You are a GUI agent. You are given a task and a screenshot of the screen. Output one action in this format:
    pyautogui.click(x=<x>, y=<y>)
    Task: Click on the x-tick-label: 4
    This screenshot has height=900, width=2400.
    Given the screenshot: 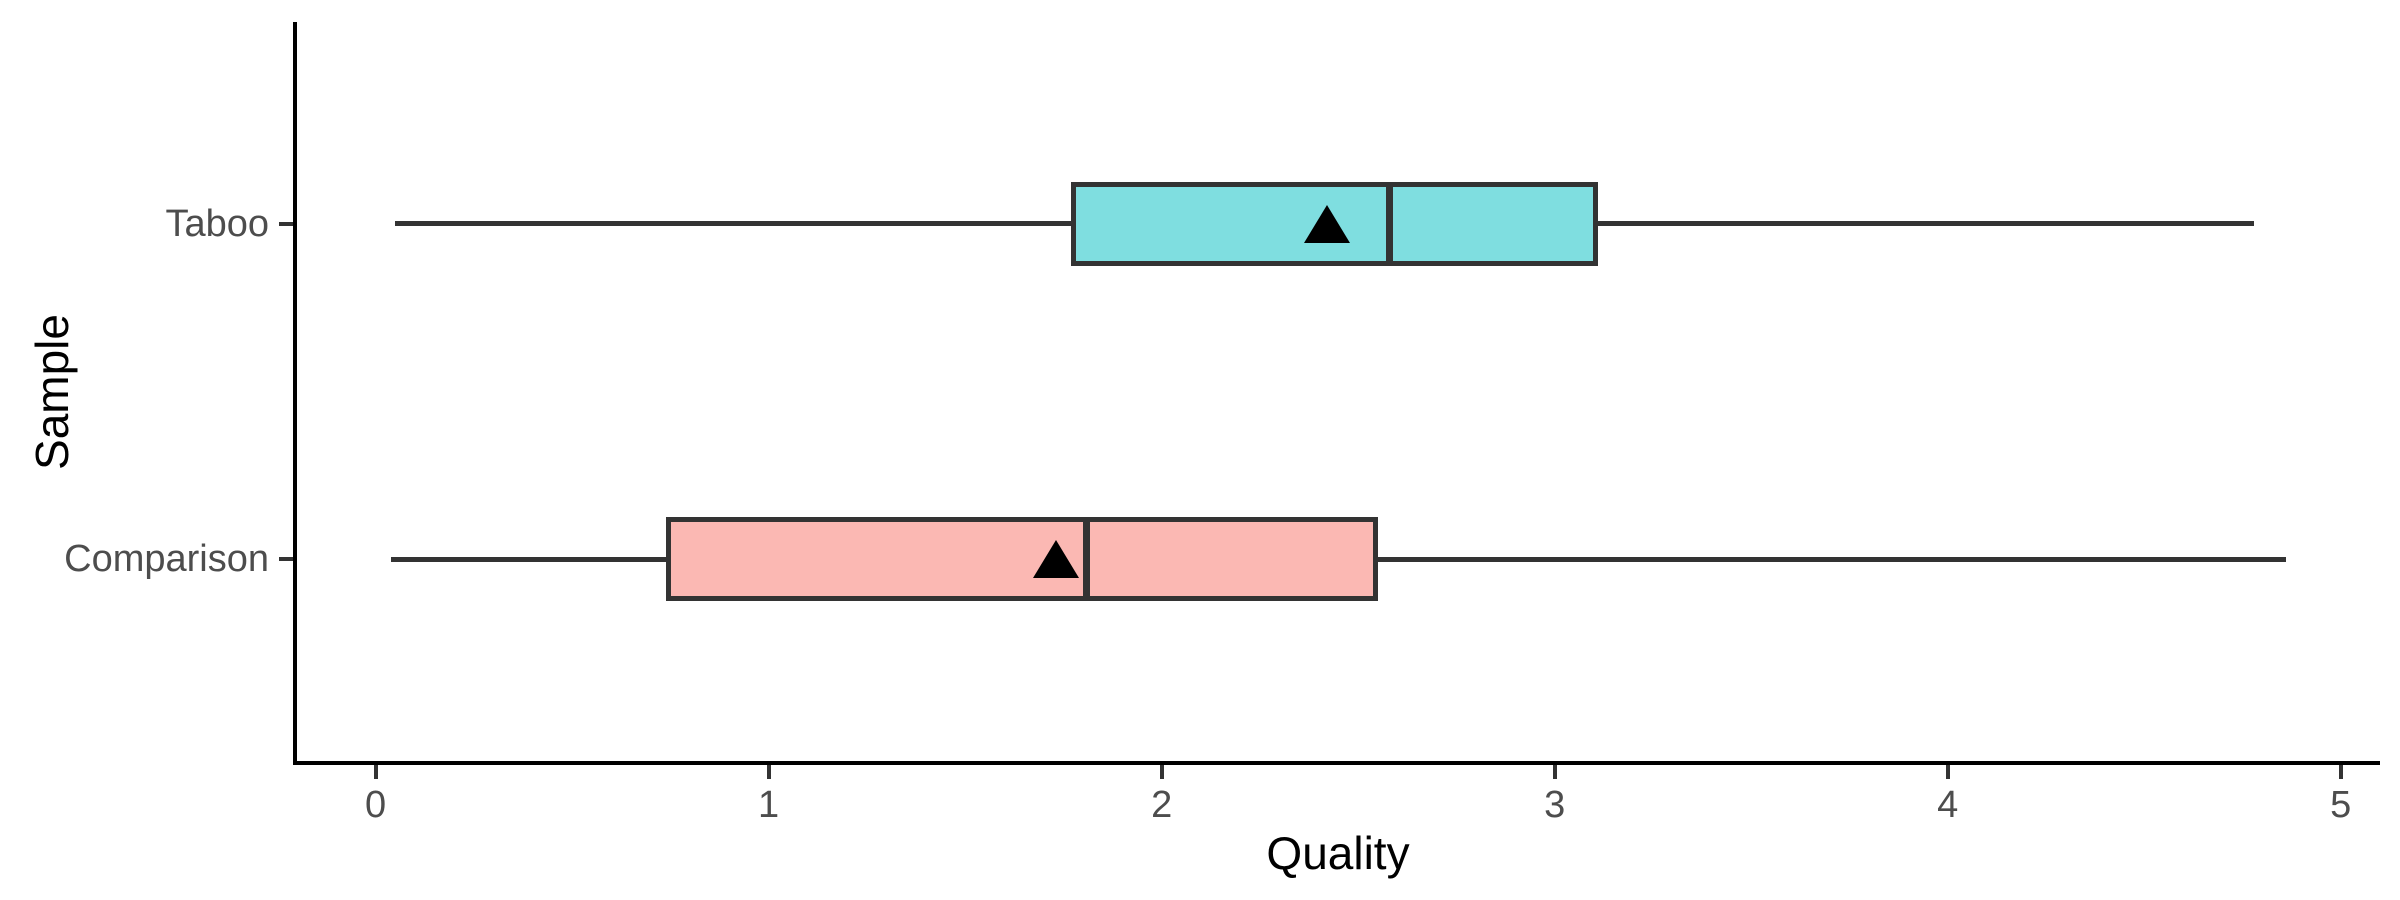 What is the action you would take?
    pyautogui.click(x=1948, y=805)
    